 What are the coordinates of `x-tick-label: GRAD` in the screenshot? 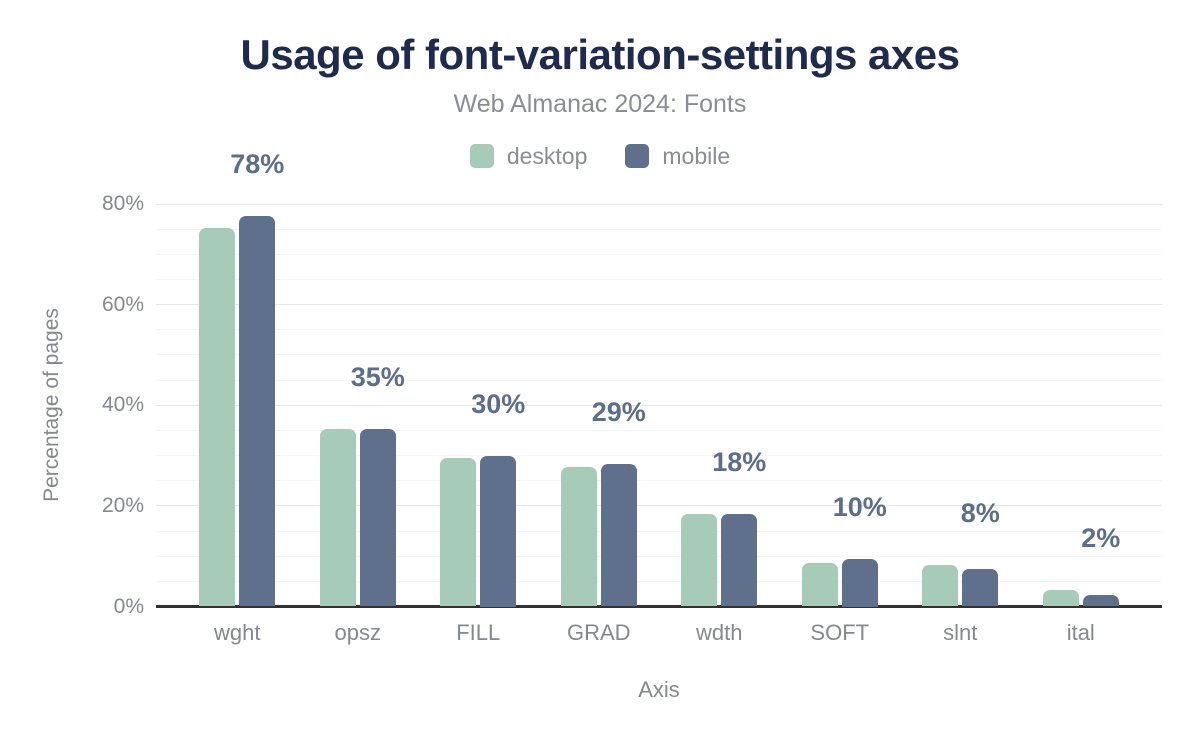 It's located at (598, 632).